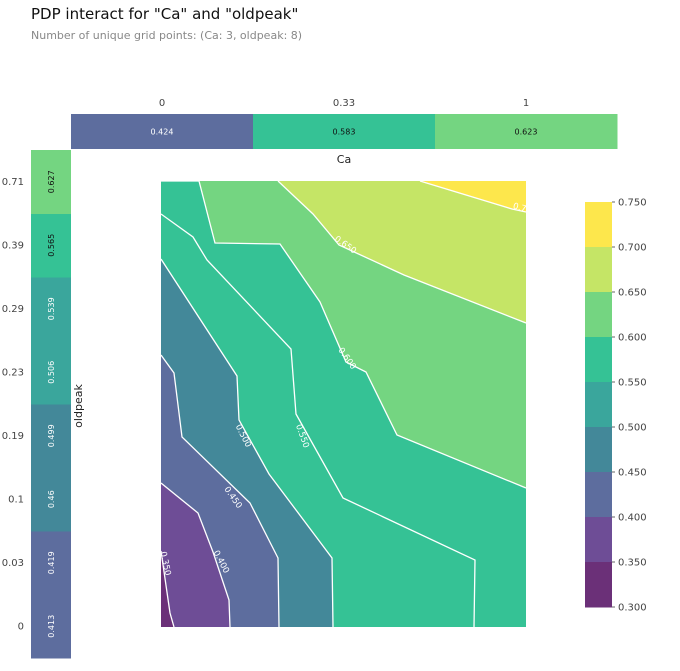 The width and height of the screenshot is (680, 671). I want to click on colorbar-tick-label: 0.550, so click(632, 383).